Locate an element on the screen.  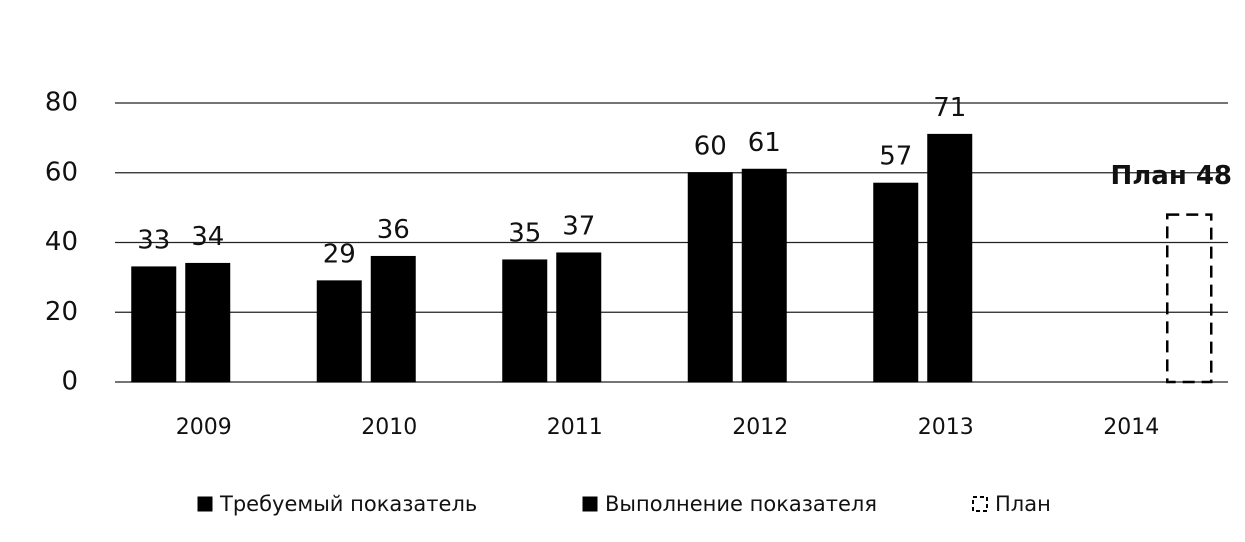
legend-label: Выполнение показателя is located at coordinates (741, 504).